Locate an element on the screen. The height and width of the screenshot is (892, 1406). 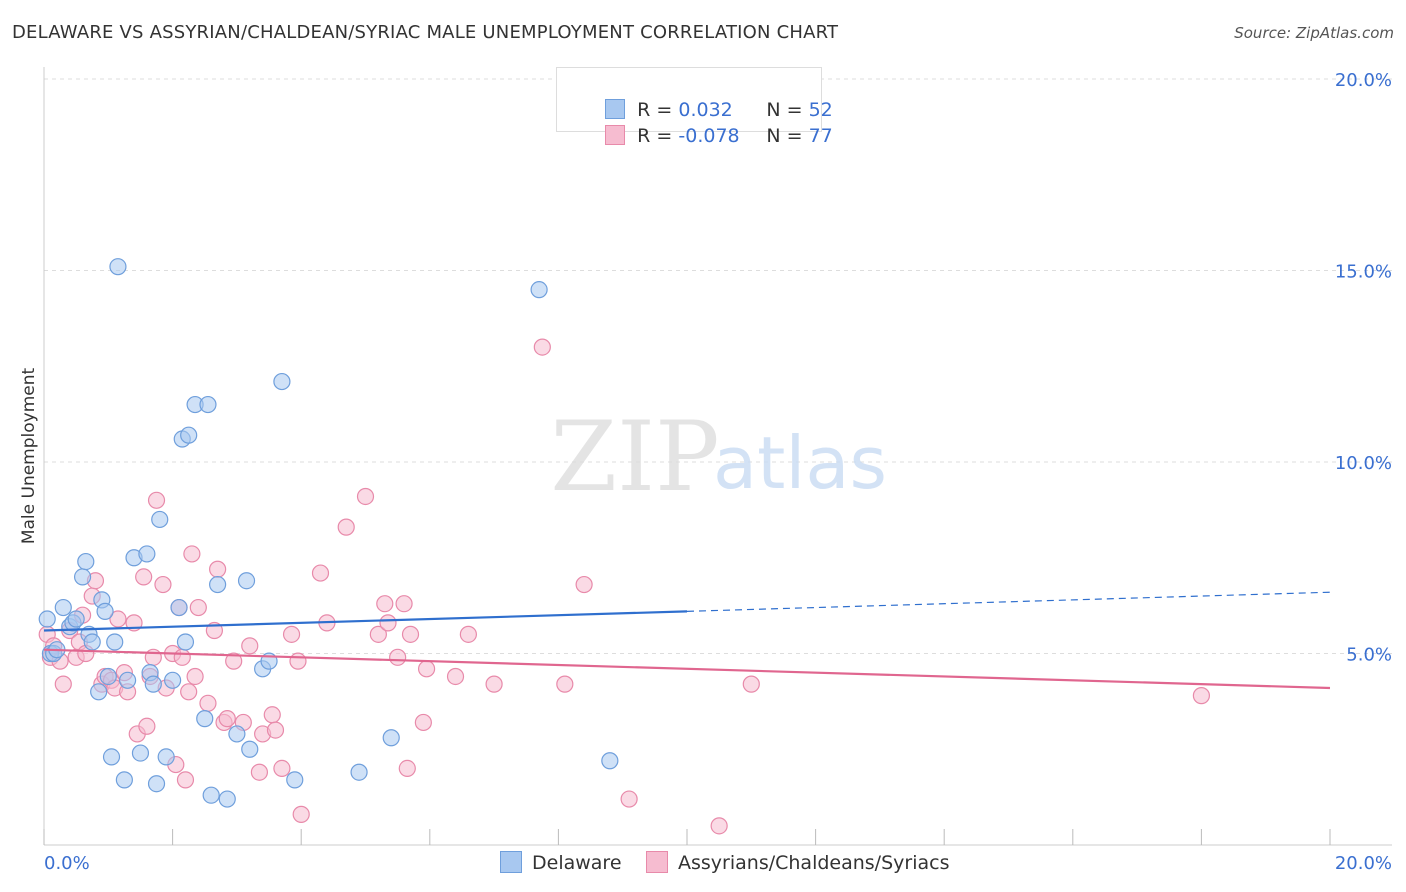
y-tick-label: 15.0% is located at coordinates (1363, 272).